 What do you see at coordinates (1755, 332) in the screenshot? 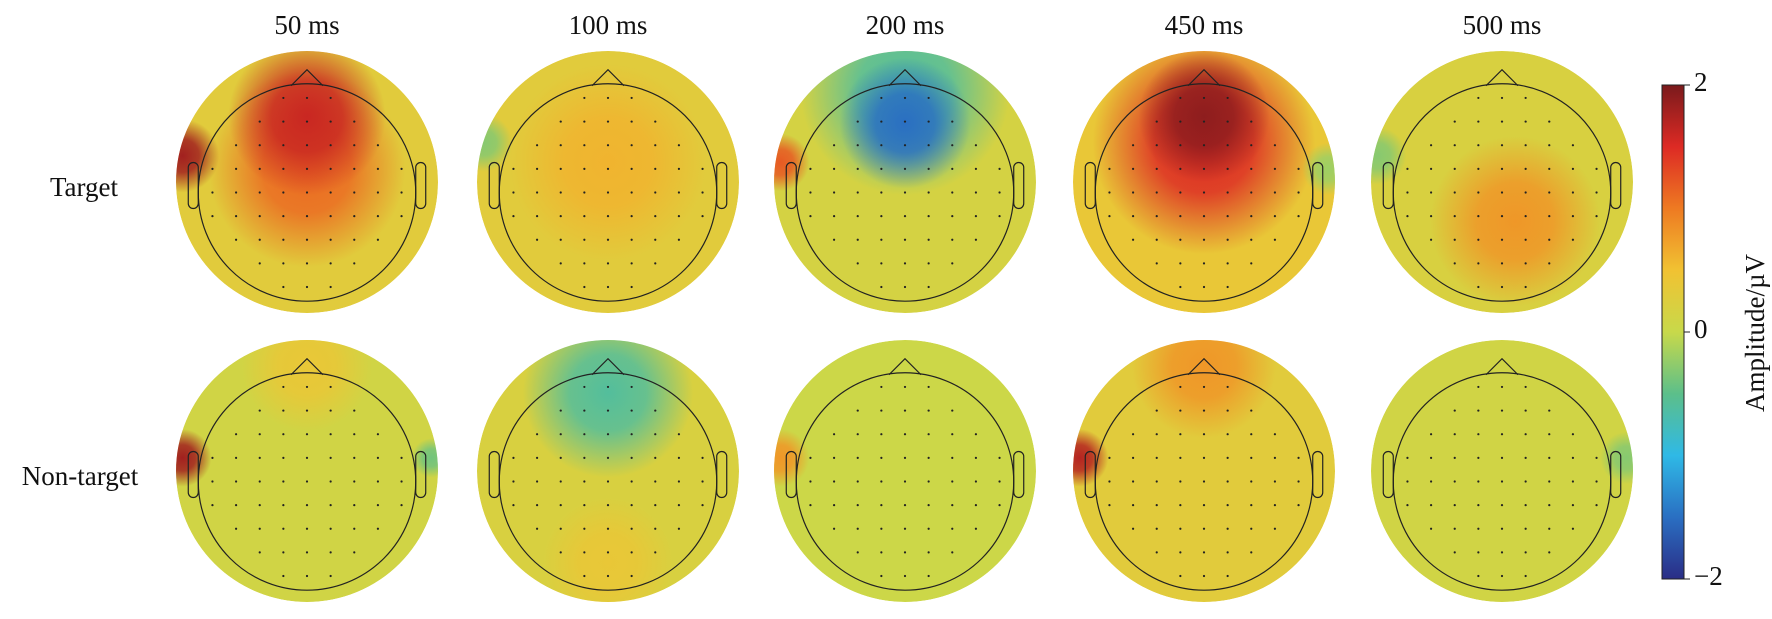
I see `colorbar-label: Amplitude/µV` at bounding box center [1755, 332].